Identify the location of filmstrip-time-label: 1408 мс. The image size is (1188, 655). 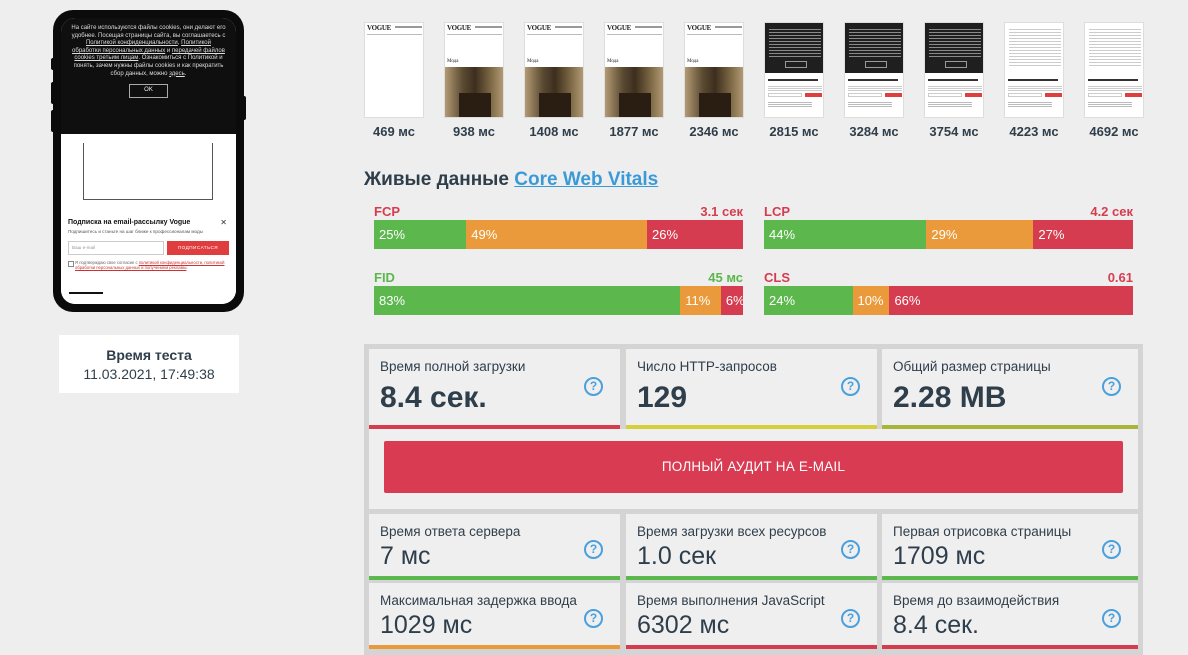
(554, 131).